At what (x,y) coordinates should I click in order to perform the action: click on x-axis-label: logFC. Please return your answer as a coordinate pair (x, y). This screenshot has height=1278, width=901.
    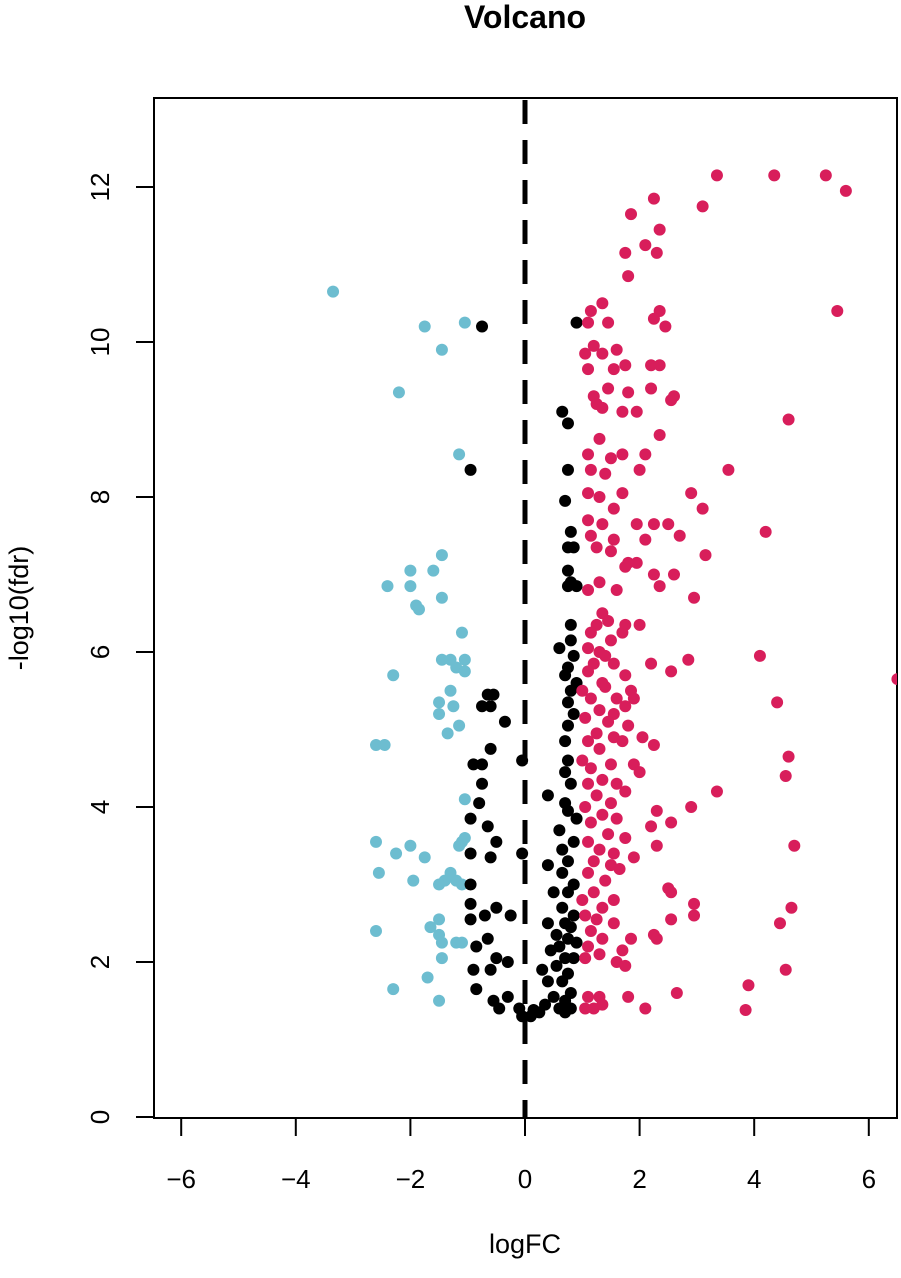
    Looking at the image, I should click on (525, 1244).